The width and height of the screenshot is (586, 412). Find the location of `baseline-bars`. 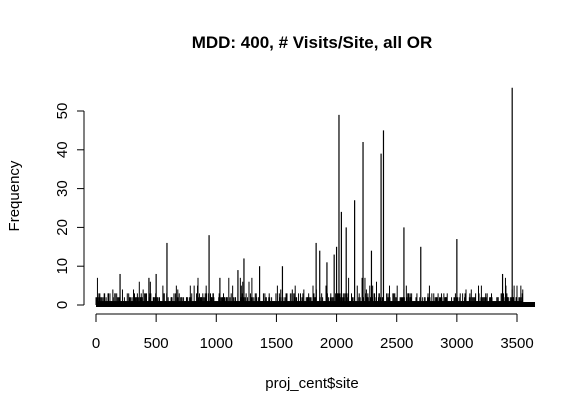

baseline-bars is located at coordinates (316, 304).